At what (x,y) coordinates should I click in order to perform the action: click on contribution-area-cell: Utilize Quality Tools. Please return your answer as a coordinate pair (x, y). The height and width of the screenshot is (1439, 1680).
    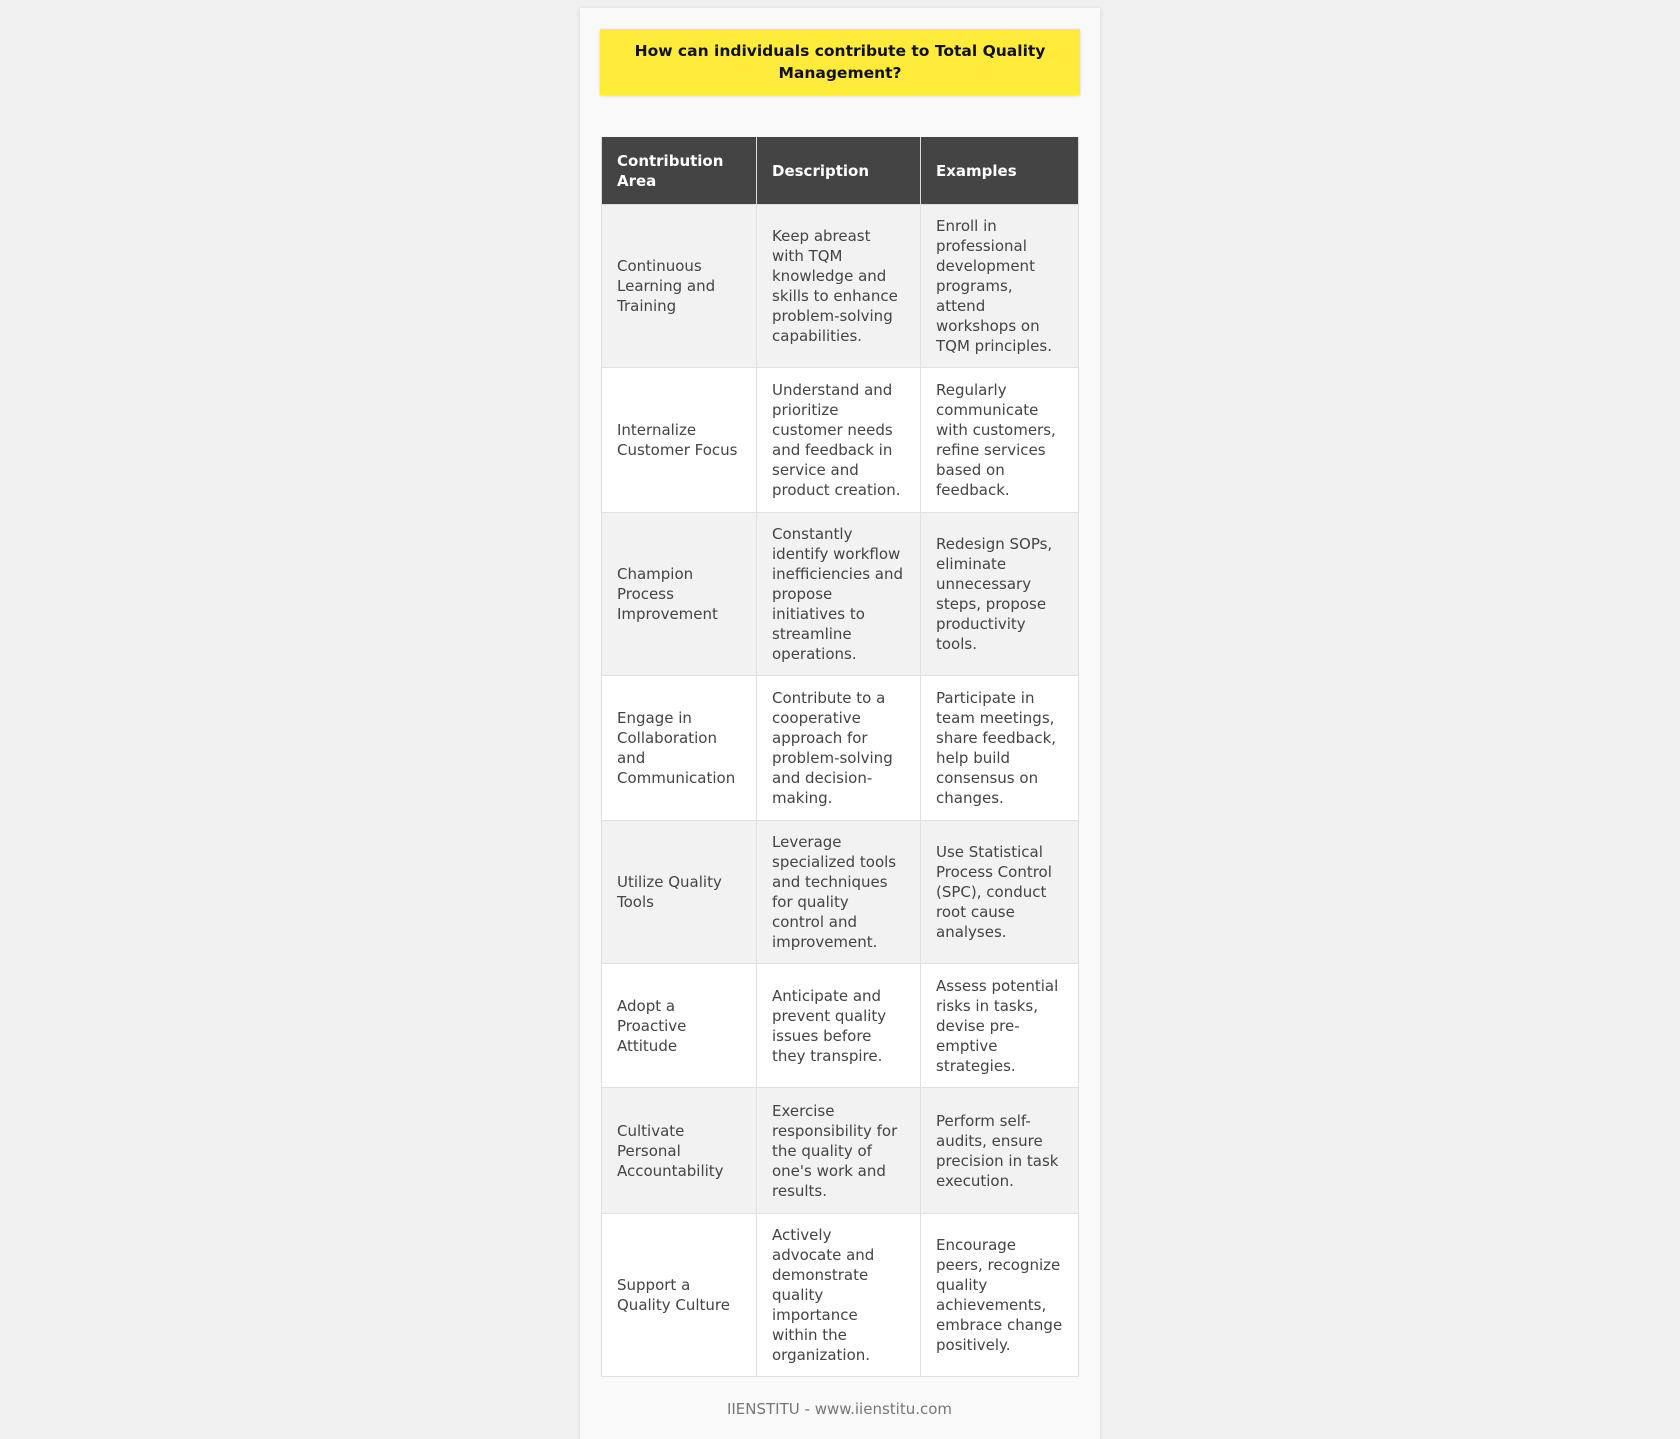
    Looking at the image, I should click on (679, 892).